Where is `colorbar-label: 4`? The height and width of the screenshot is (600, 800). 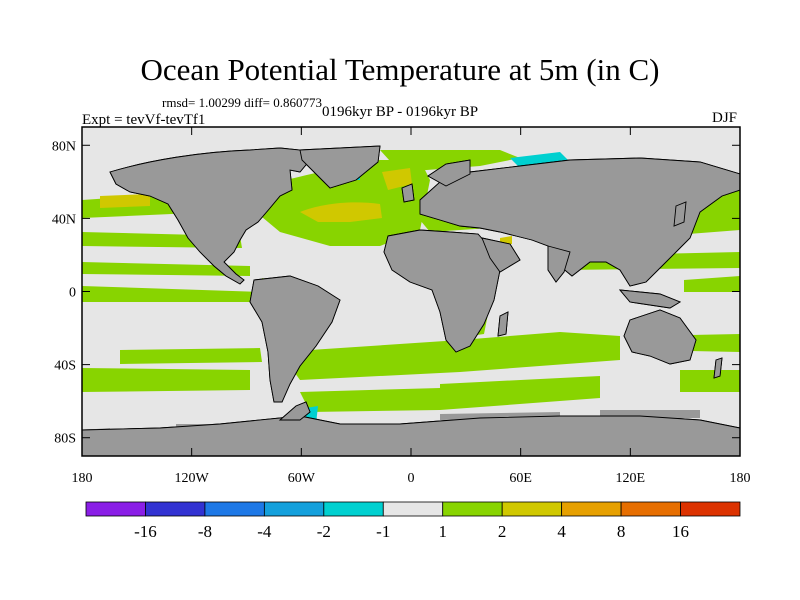 colorbar-label: 4 is located at coordinates (561, 531).